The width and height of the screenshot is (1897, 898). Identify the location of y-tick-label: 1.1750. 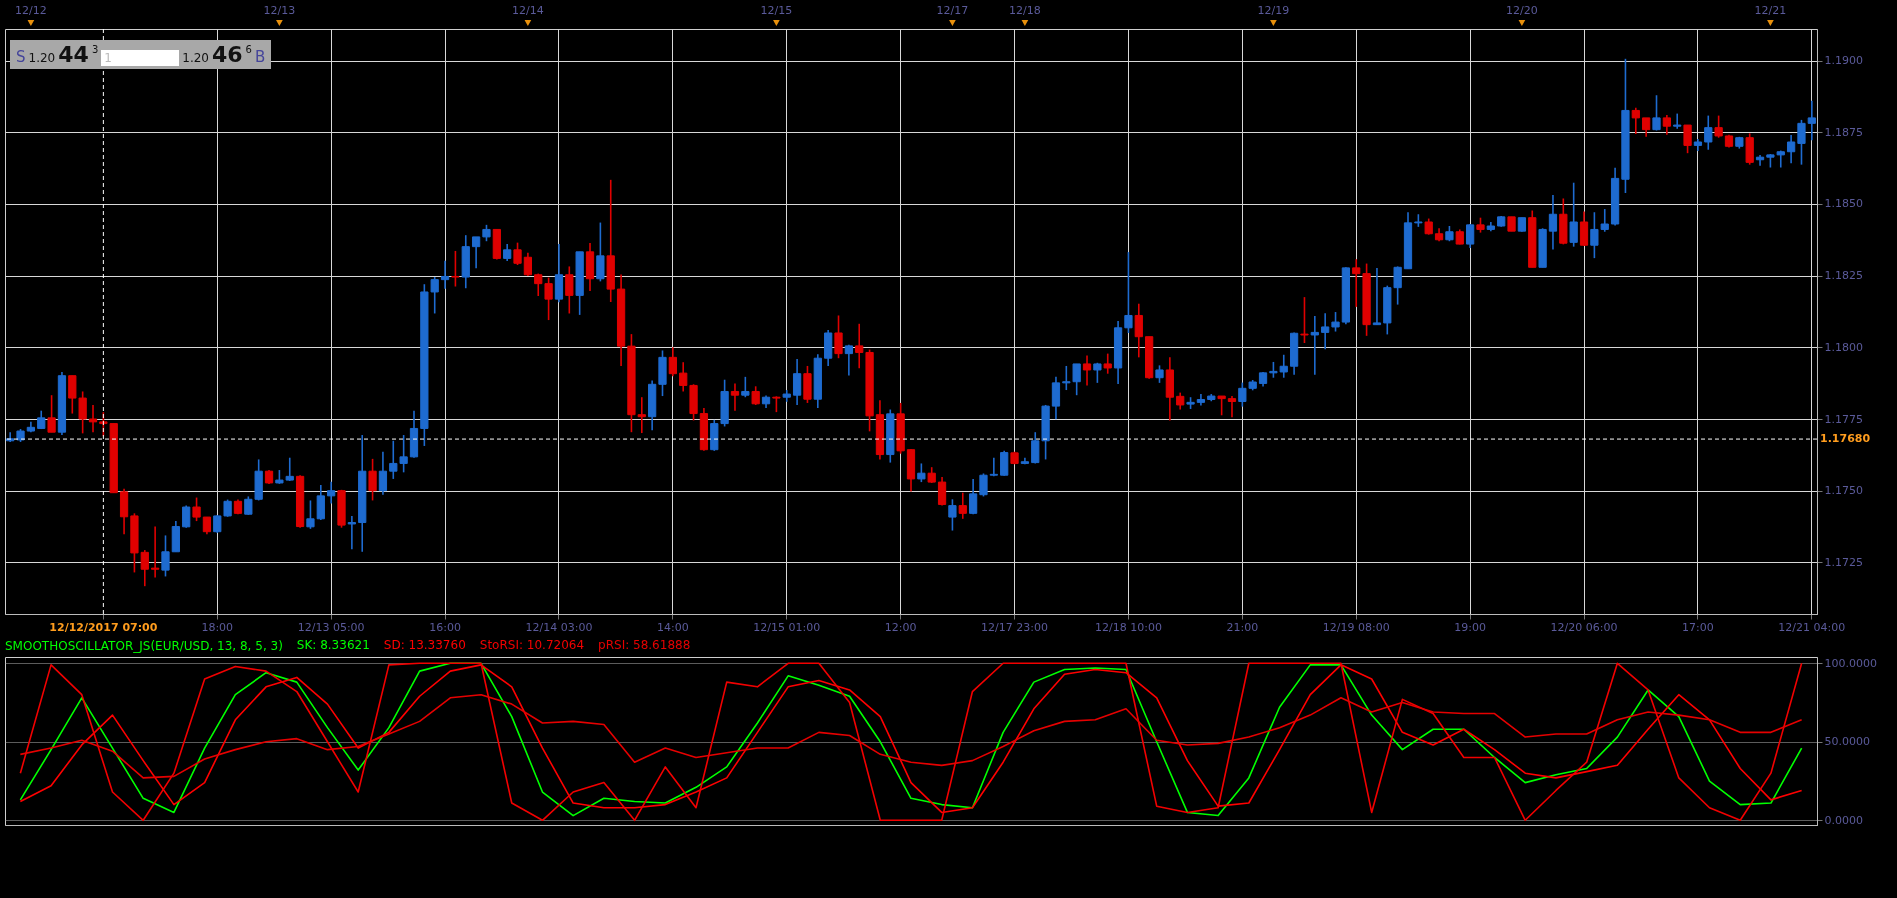
(1843, 491).